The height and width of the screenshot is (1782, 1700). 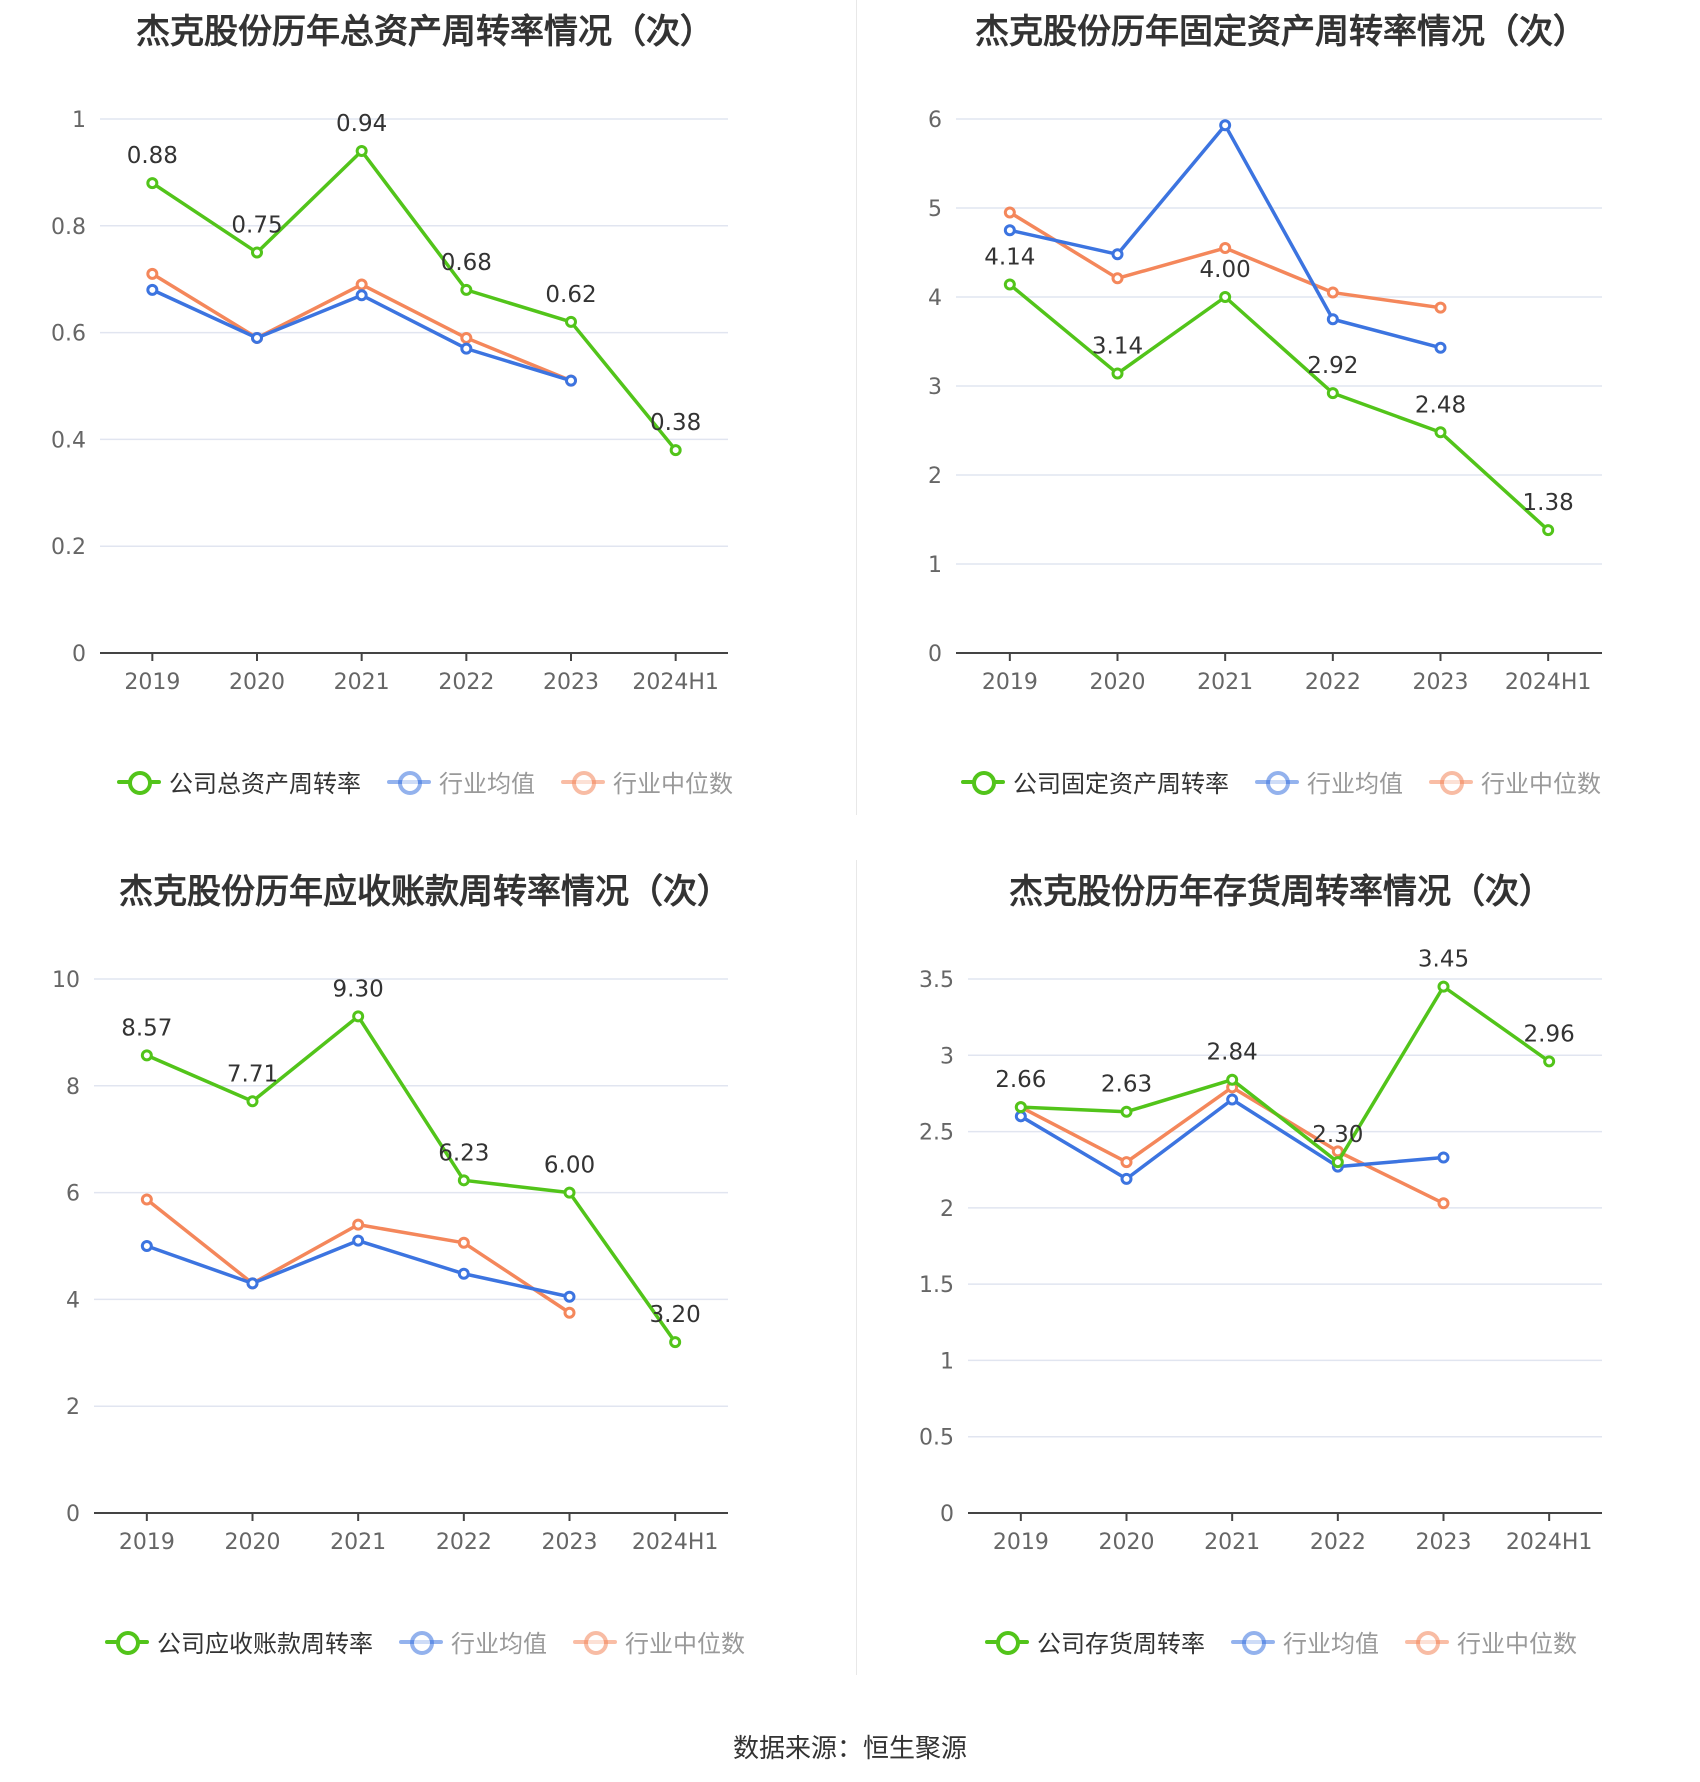 I want to click on y-tick-label: 10, so click(x=66, y=980).